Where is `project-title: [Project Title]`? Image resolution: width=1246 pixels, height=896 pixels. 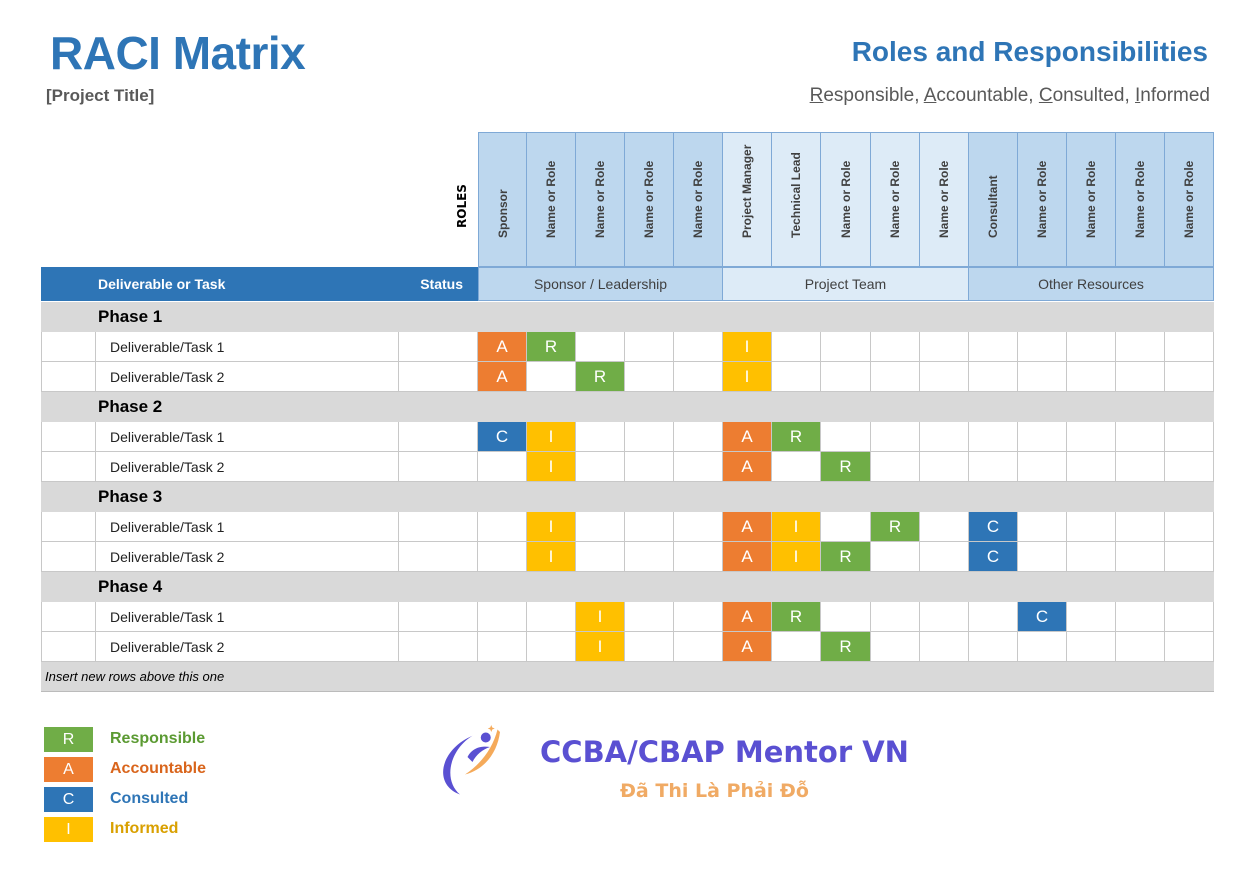 project-title: [Project Title] is located at coordinates (100, 95).